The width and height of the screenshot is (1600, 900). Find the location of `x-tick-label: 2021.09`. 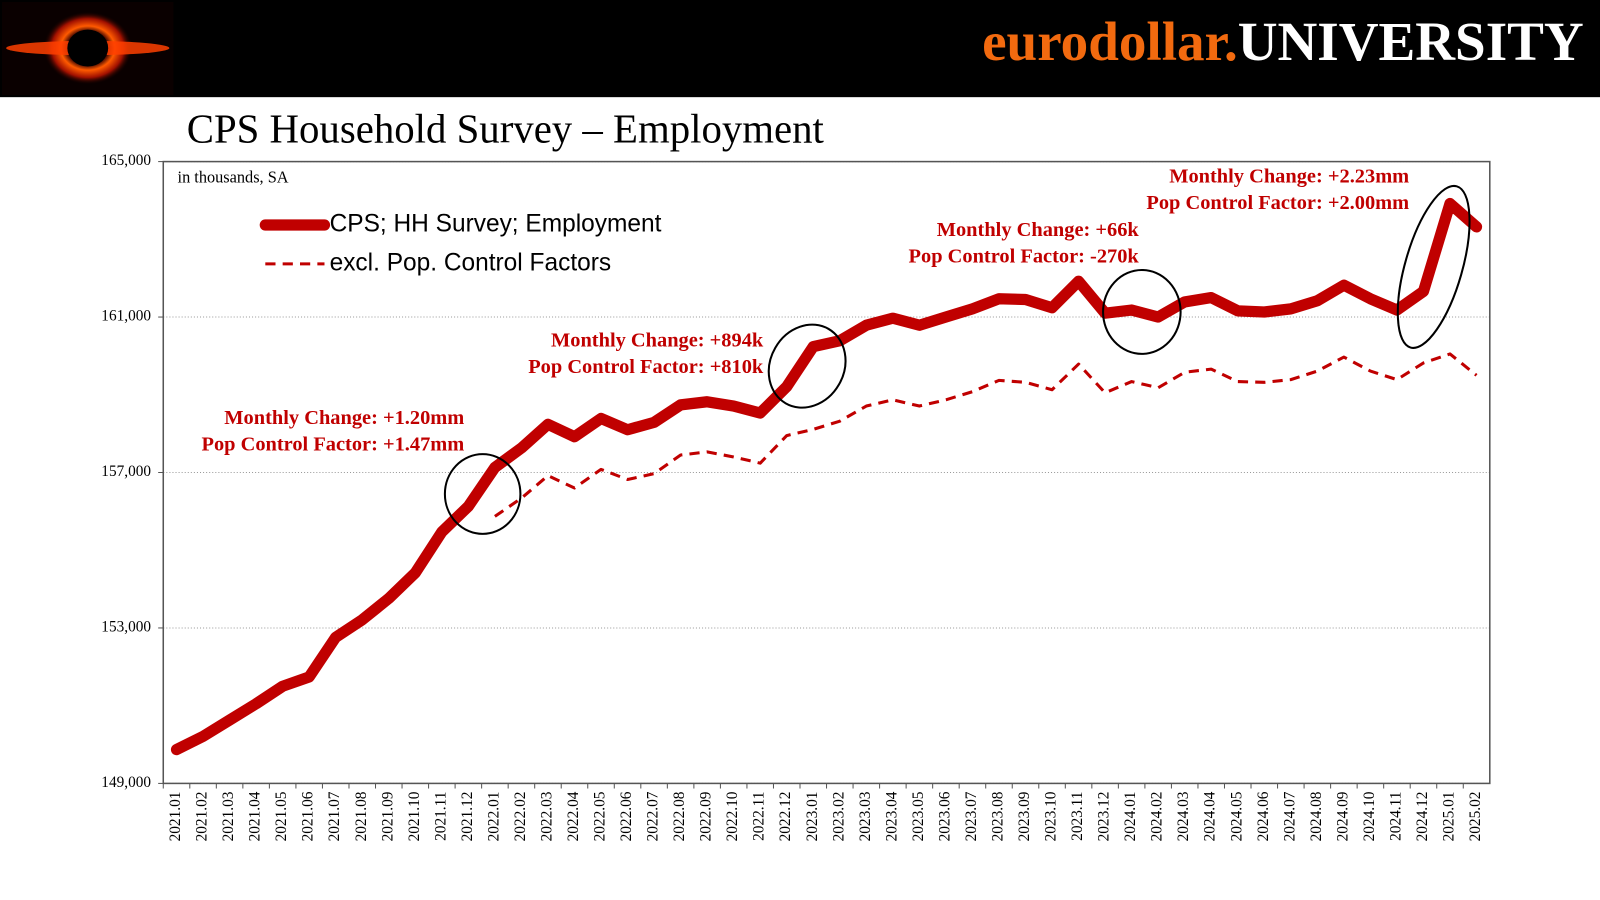

x-tick-label: 2021.09 is located at coordinates (387, 816).